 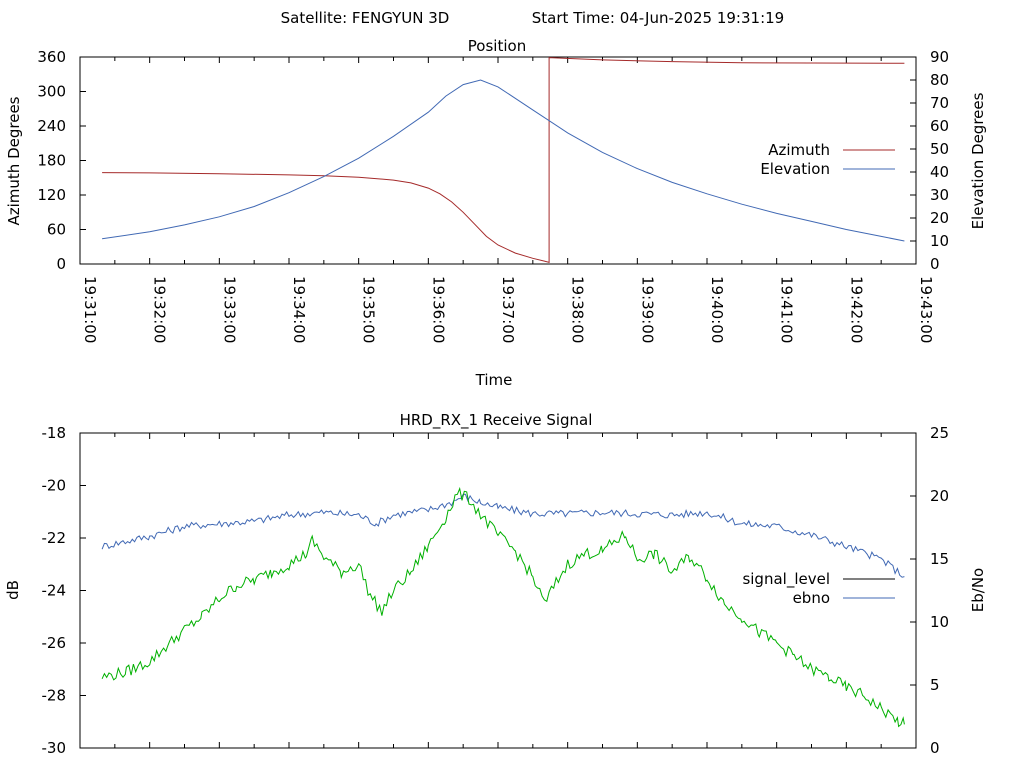 What do you see at coordinates (647, 309) in the screenshot?
I see `x-tick-label: 19:39:00` at bounding box center [647, 309].